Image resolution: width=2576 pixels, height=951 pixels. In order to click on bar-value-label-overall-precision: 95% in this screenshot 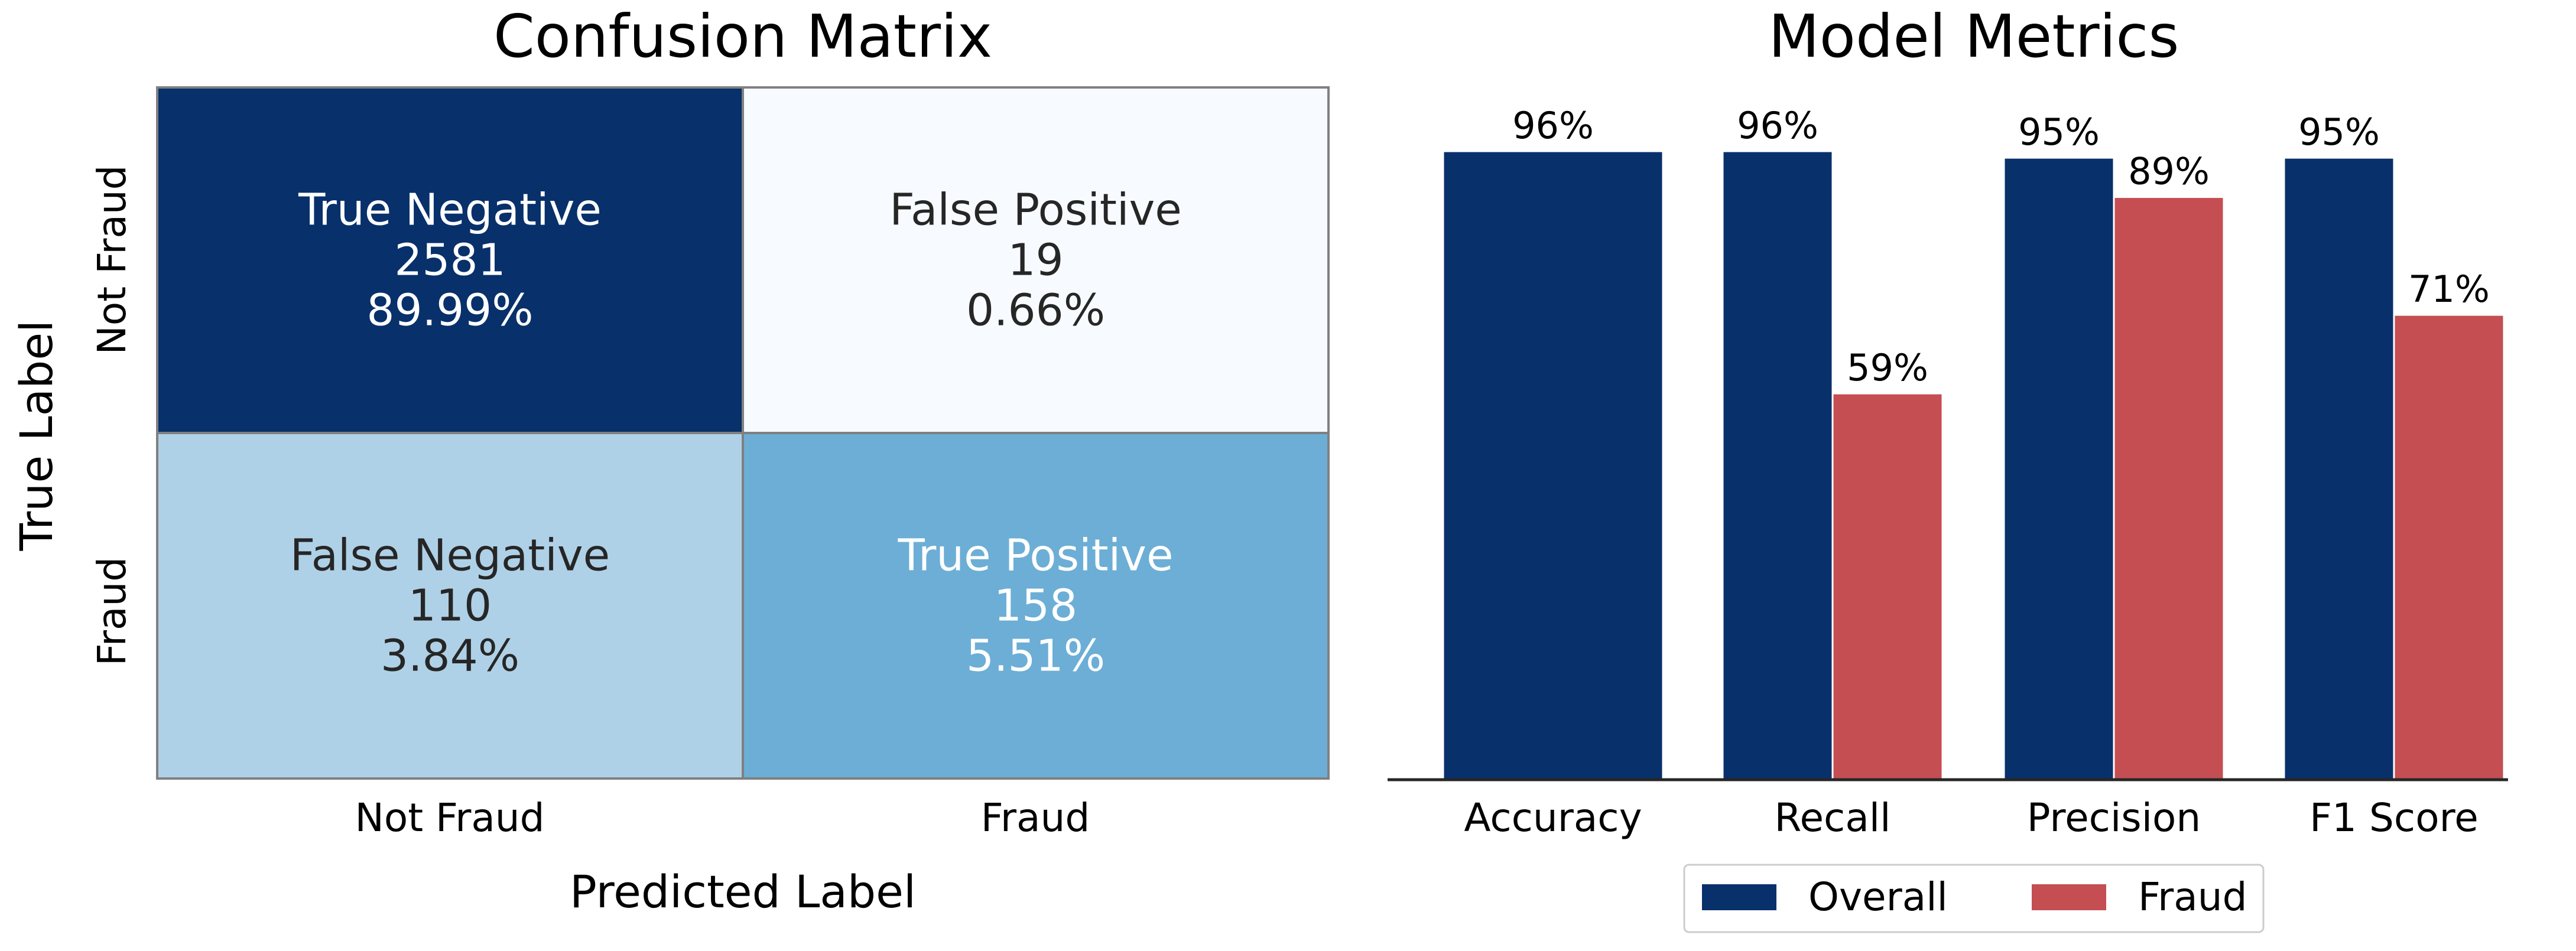, I will do `click(2059, 132)`.